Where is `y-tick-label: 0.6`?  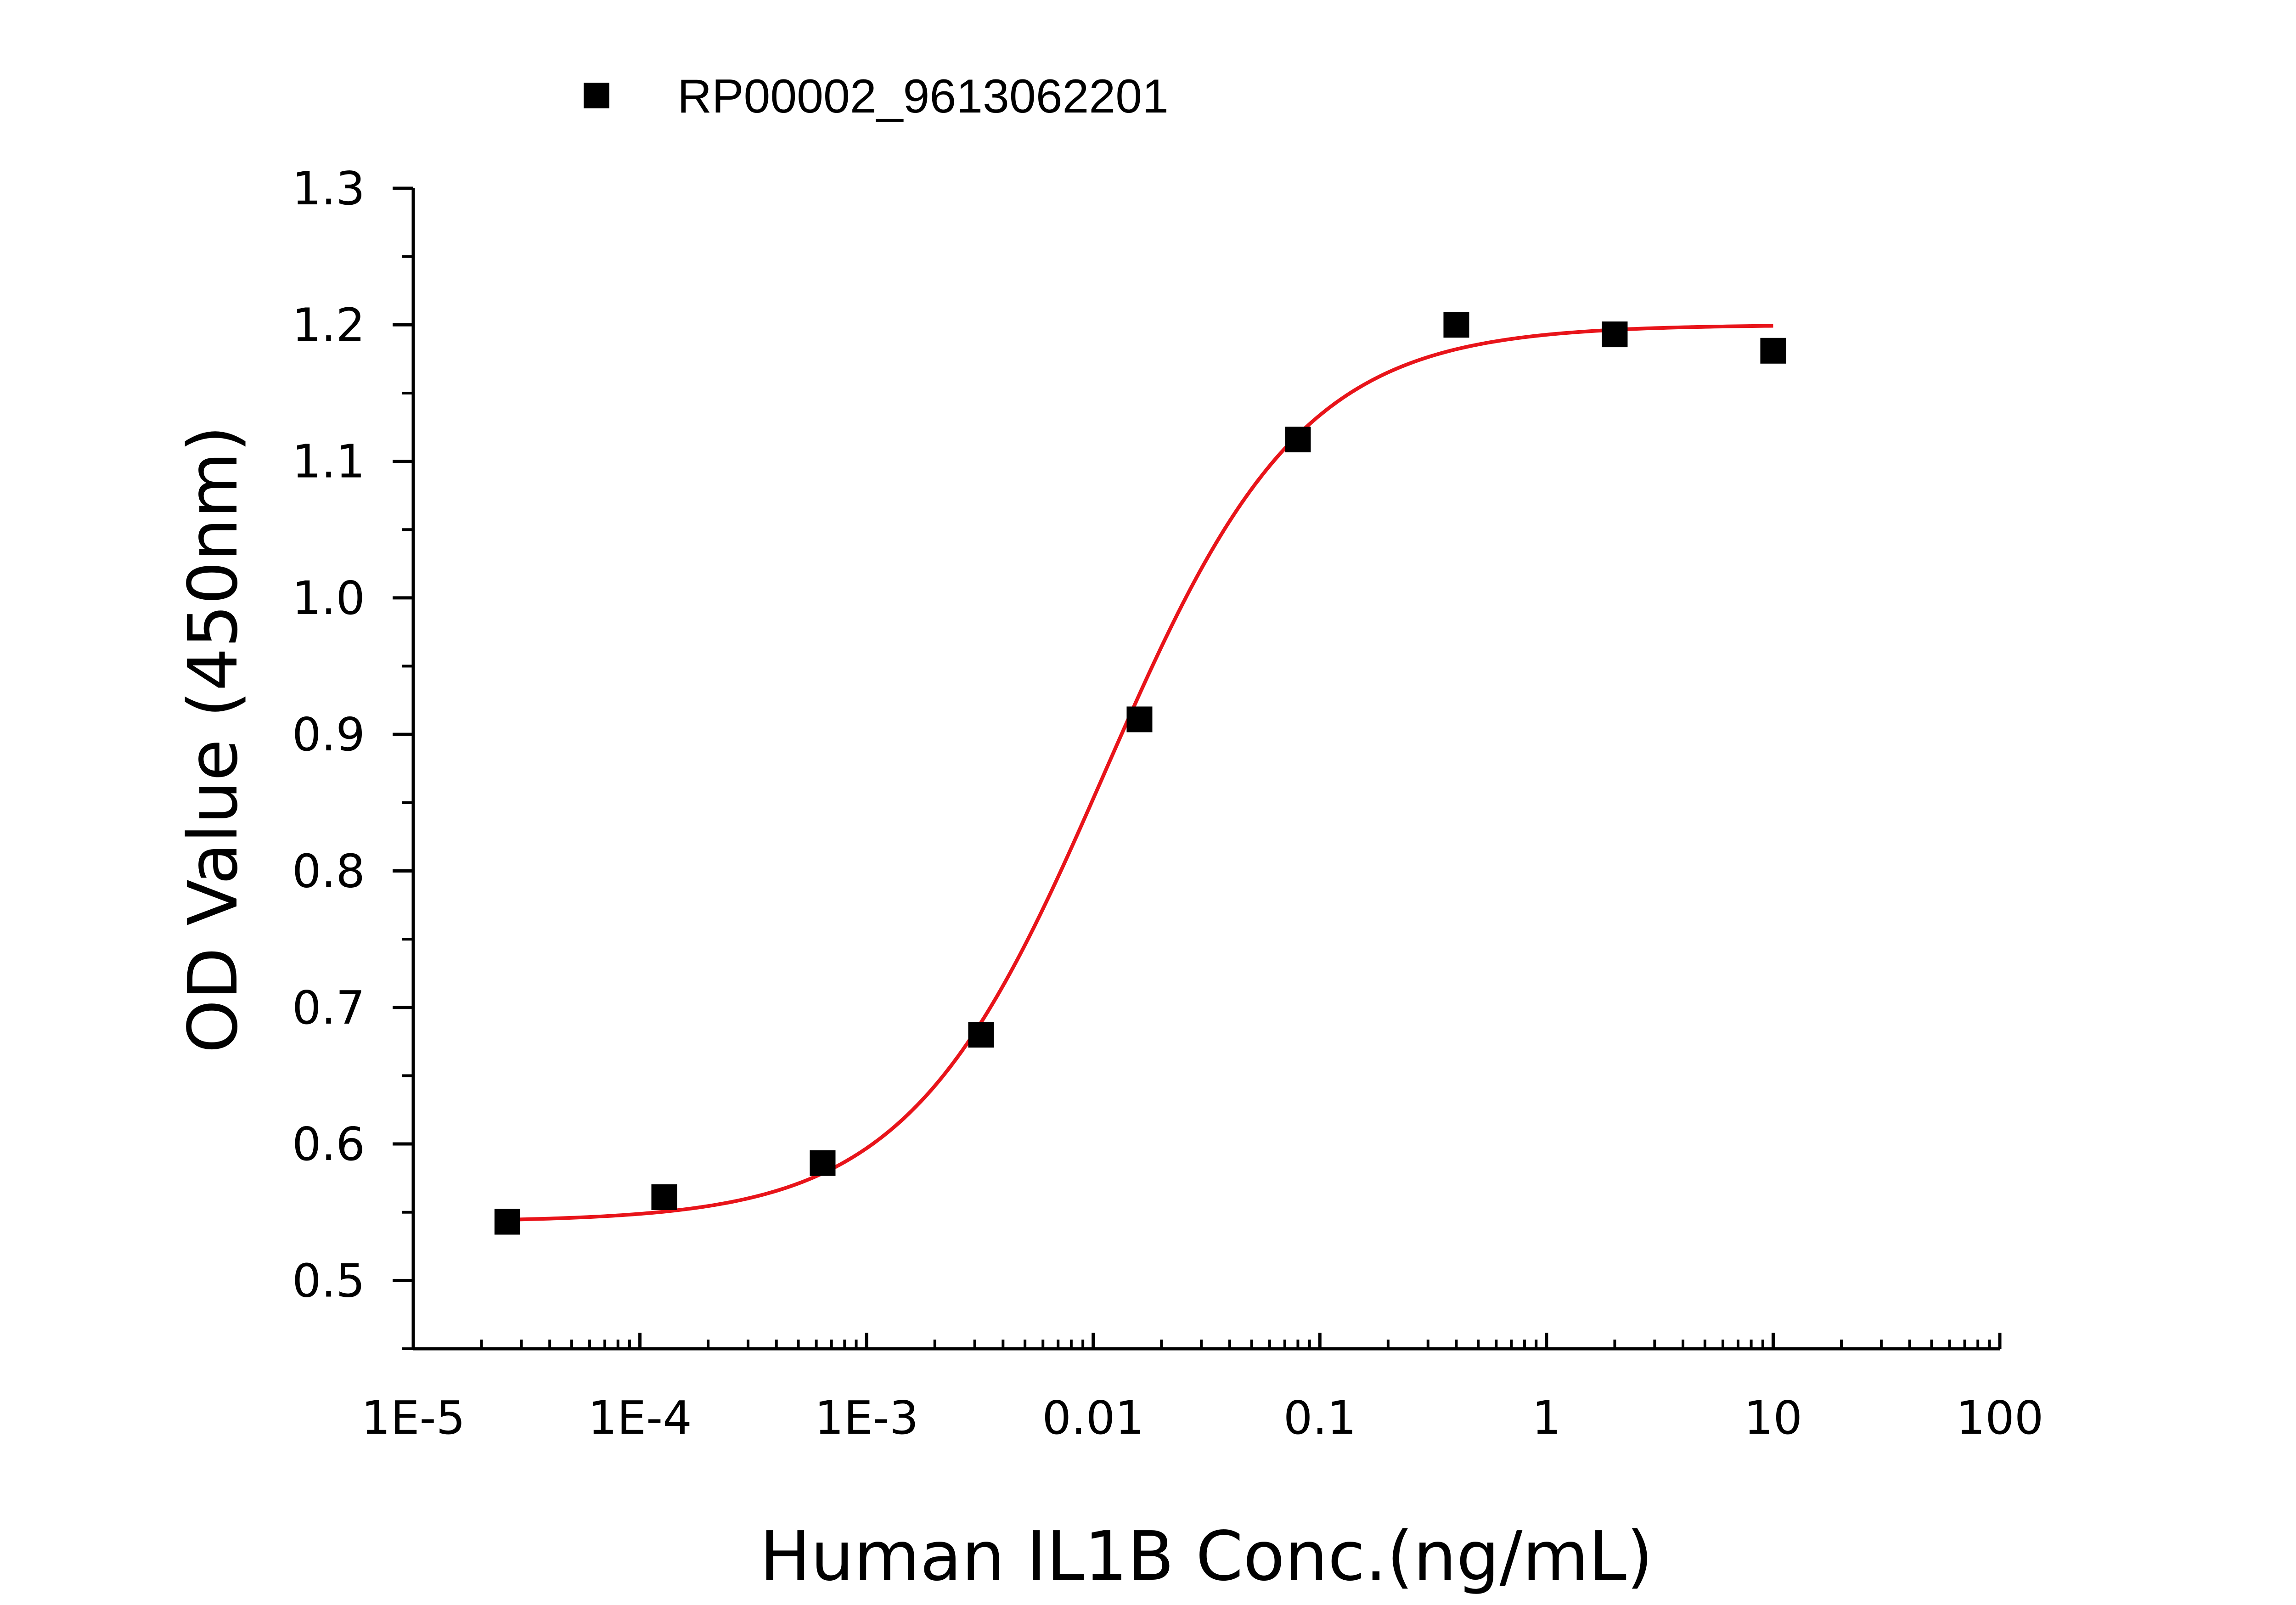 y-tick-label: 0.6 is located at coordinates (328, 1144).